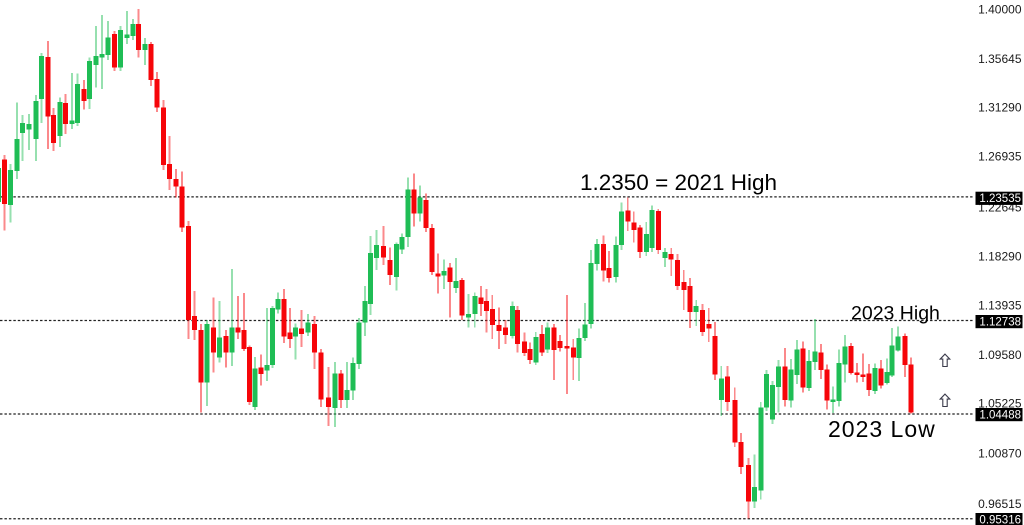  I want to click on svg-text: 1.05225, so click(1000, 403).